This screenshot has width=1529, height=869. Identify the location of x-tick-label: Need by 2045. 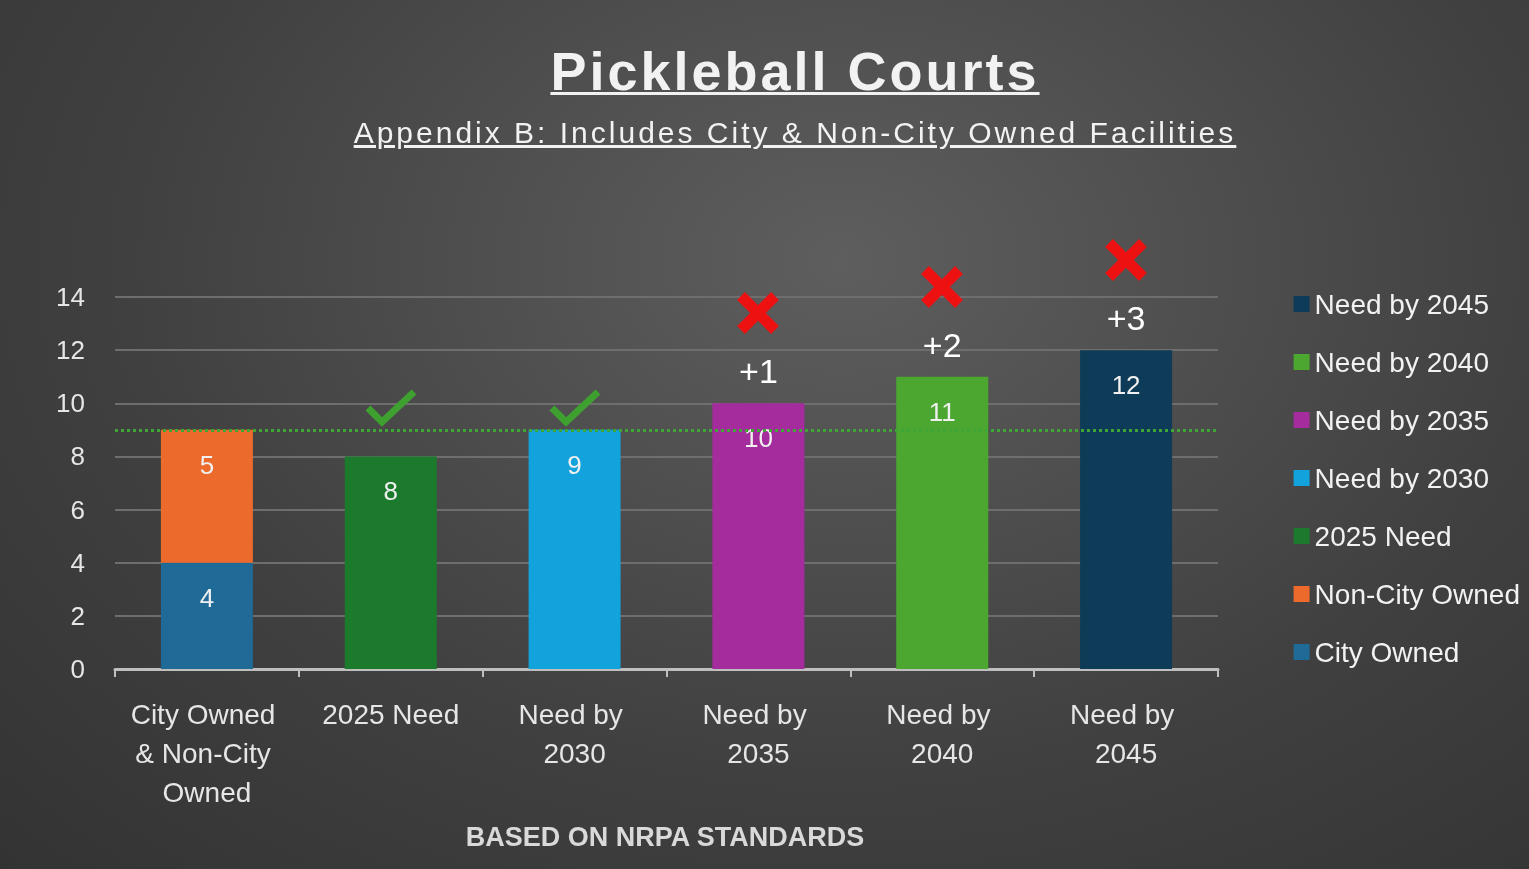
(1126, 734).